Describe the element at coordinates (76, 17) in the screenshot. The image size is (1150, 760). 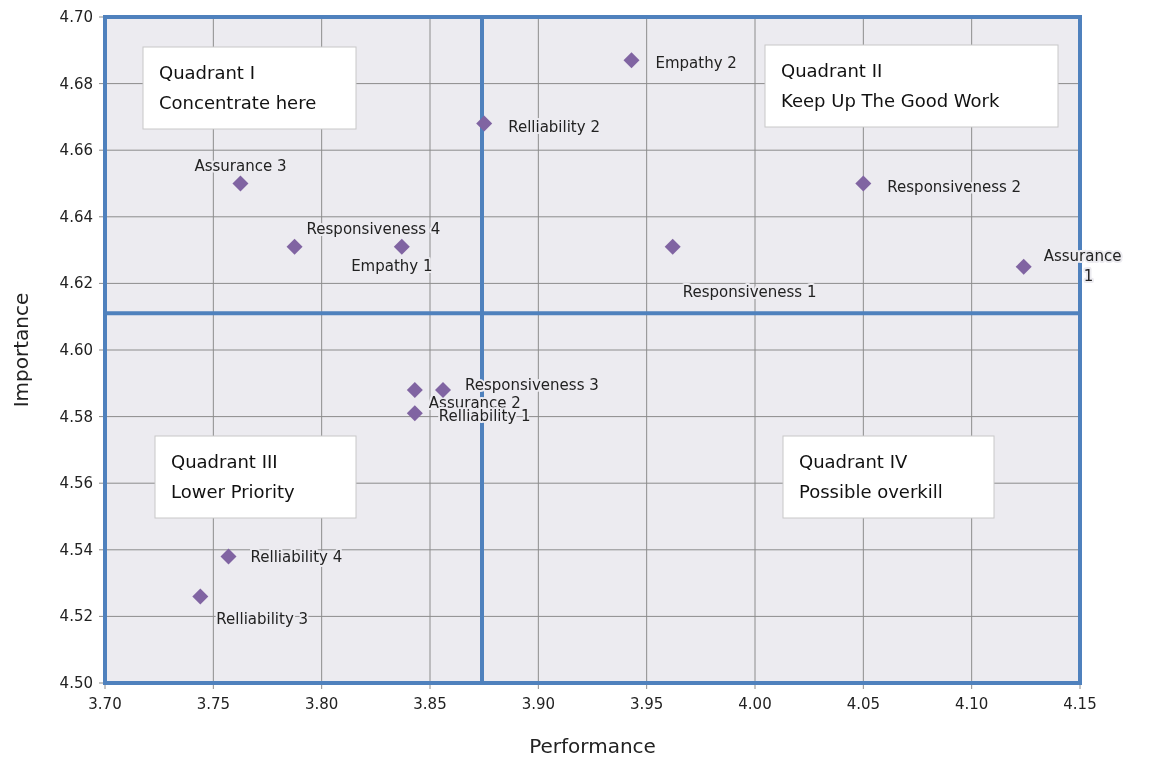
I see `y-tick-label: 4.70` at that location.